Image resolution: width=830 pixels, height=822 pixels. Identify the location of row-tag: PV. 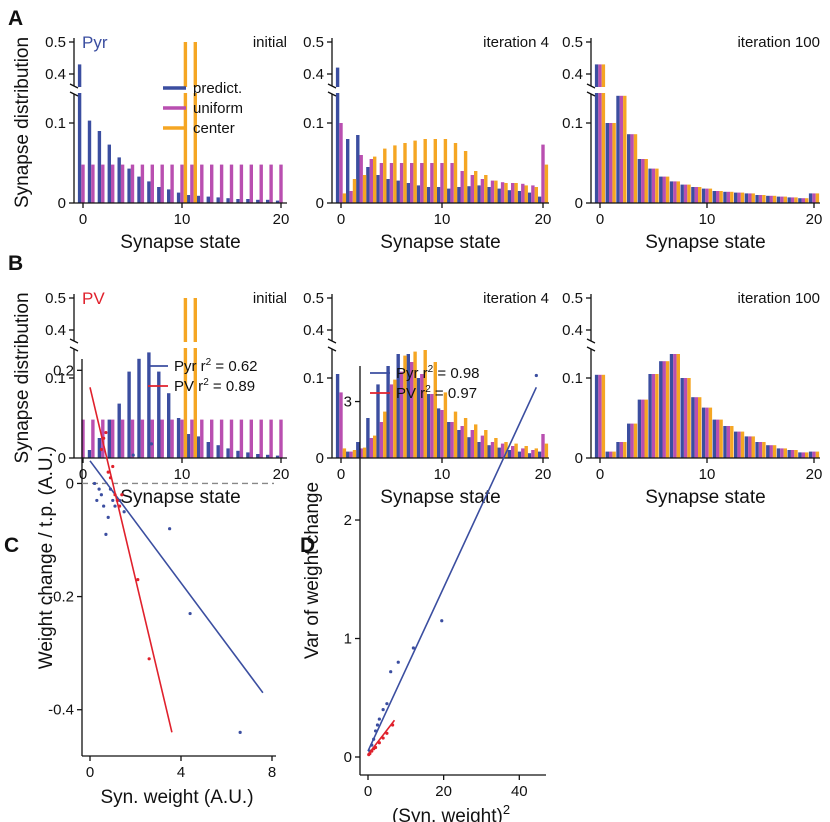
(93, 298).